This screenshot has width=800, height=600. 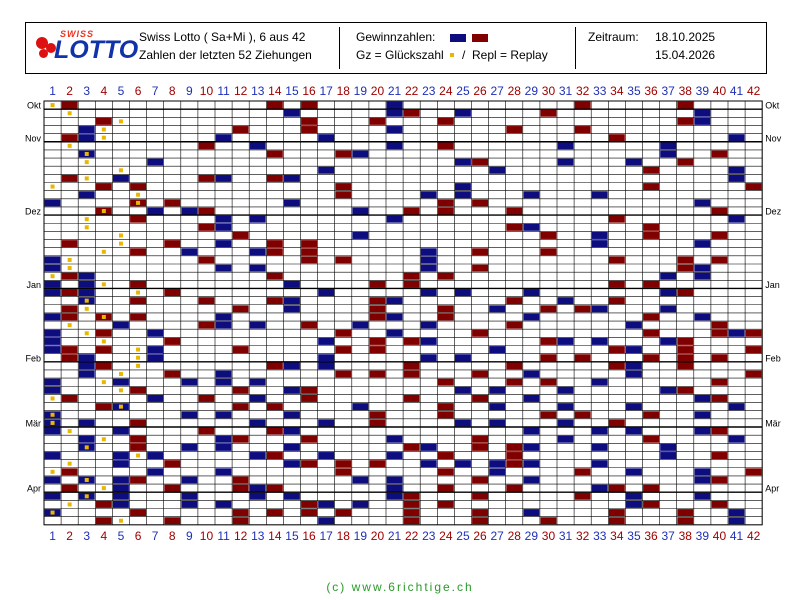 I want to click on column-number-top: 17, so click(x=326, y=91).